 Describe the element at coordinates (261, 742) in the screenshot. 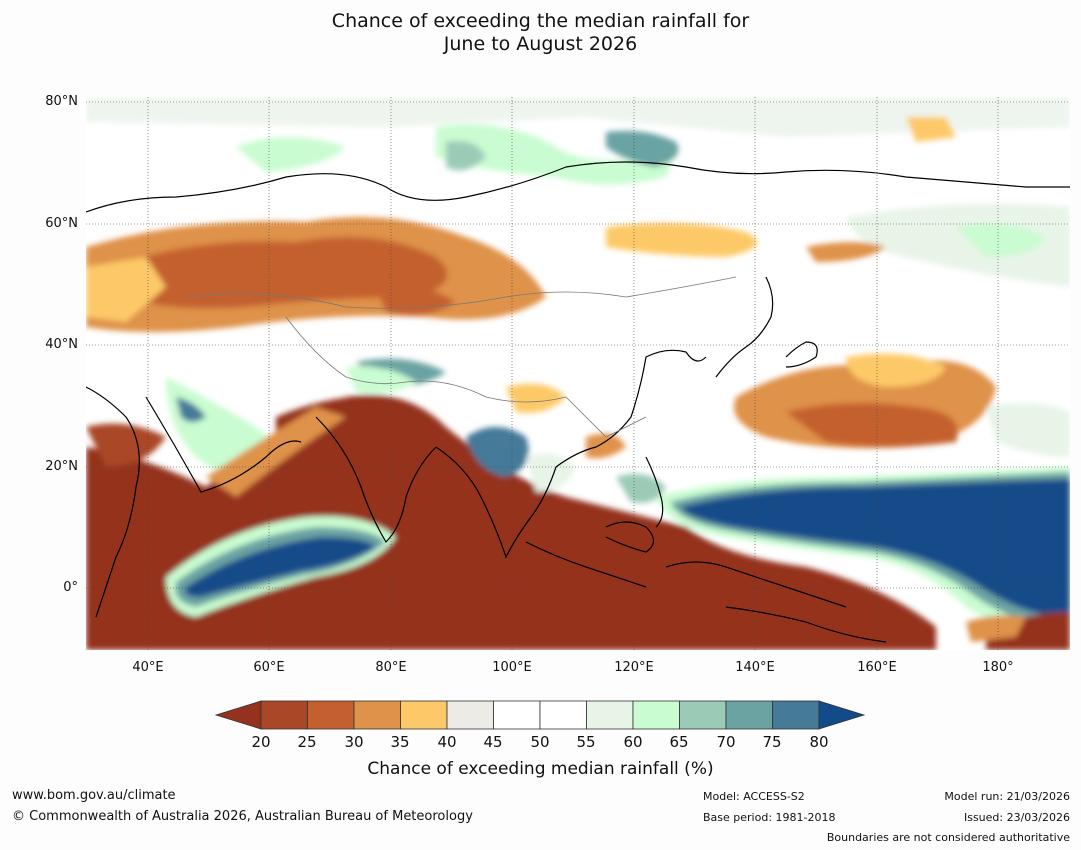

I see `colorbar-tick: 20` at that location.